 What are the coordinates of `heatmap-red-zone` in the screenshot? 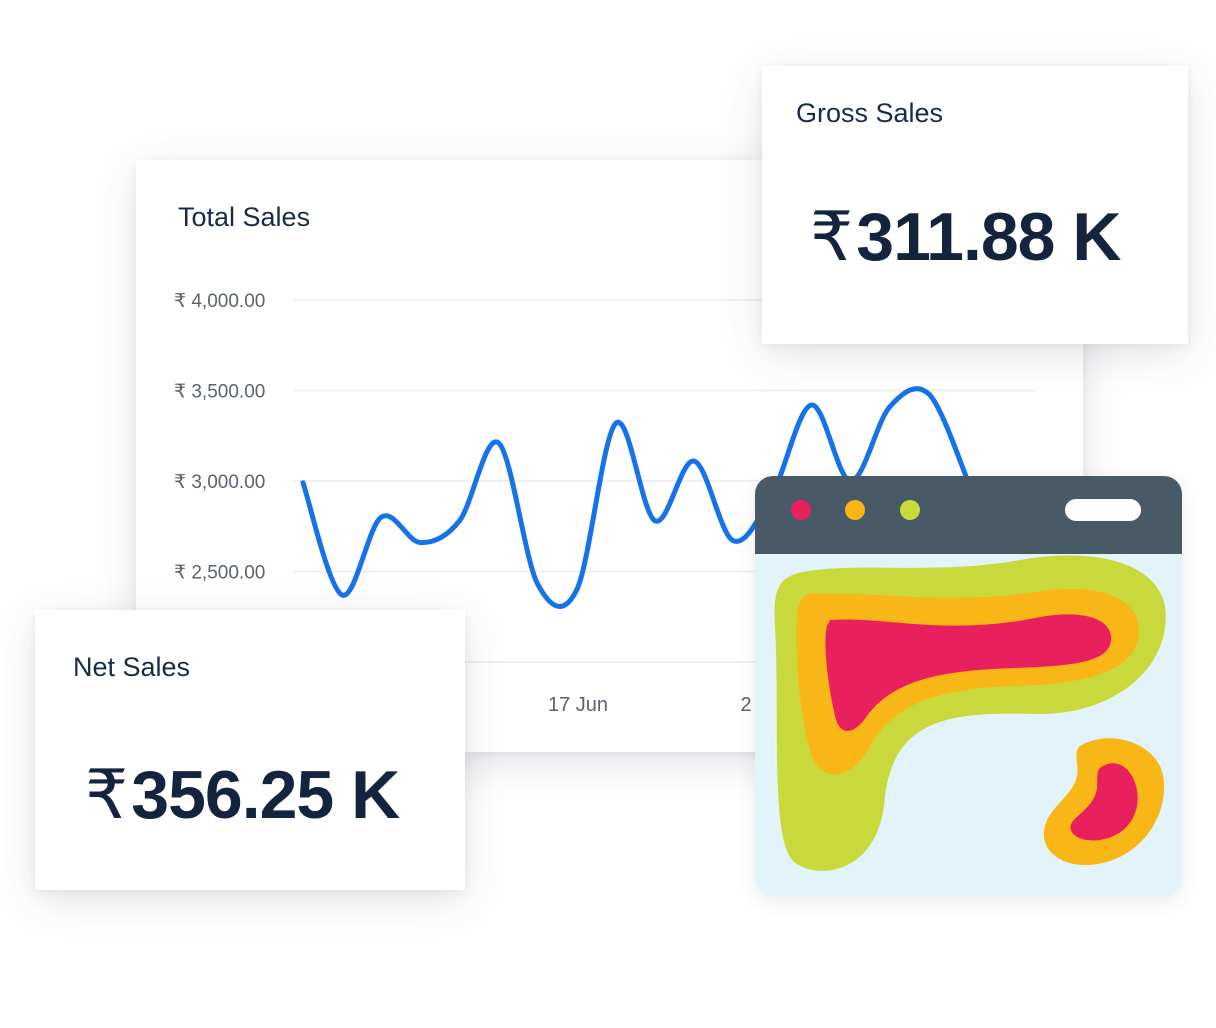 It's located at (968, 673).